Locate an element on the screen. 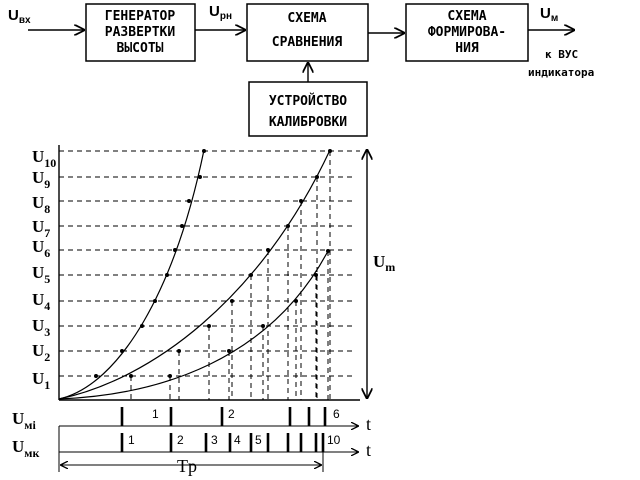 This screenshot has width=640, height=480. generator-block-line-2: РАЗВЕРТКИ is located at coordinates (140, 32).